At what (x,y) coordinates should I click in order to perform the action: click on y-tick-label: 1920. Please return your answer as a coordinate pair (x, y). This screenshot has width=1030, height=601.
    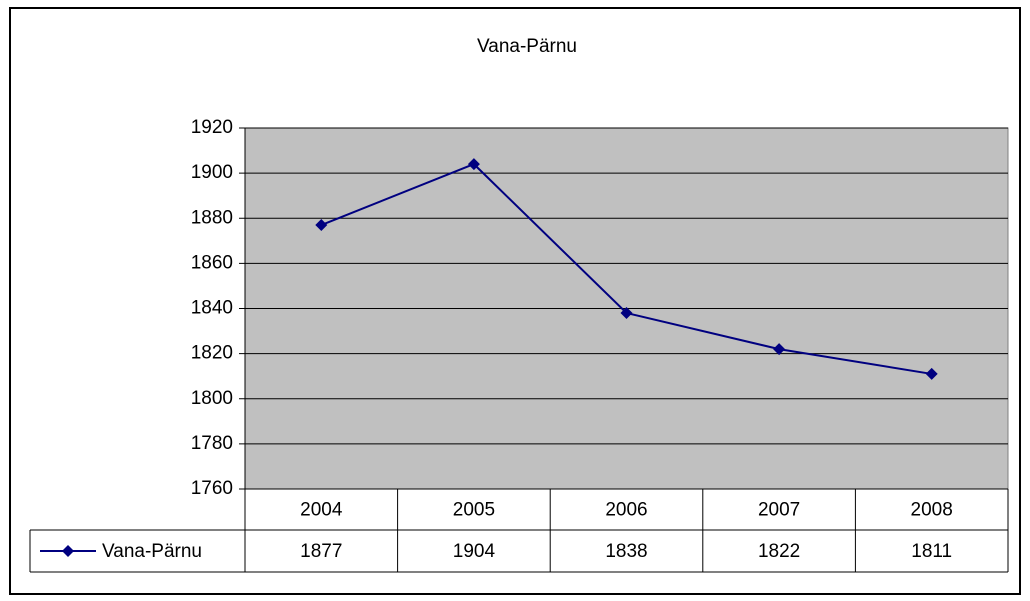
    Looking at the image, I should click on (212, 127).